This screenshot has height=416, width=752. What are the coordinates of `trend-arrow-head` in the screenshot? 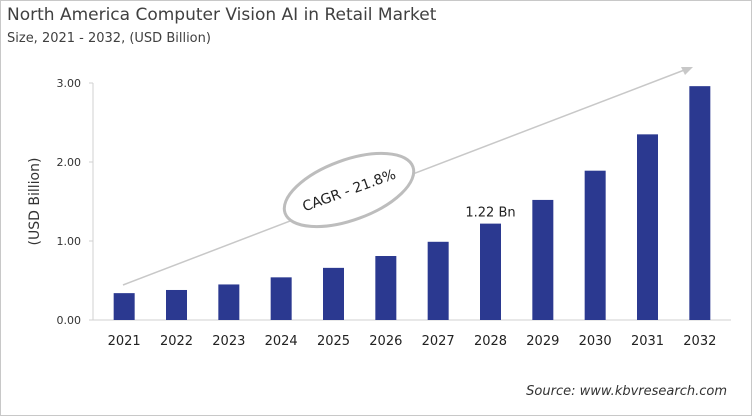 It's located at (687, 71).